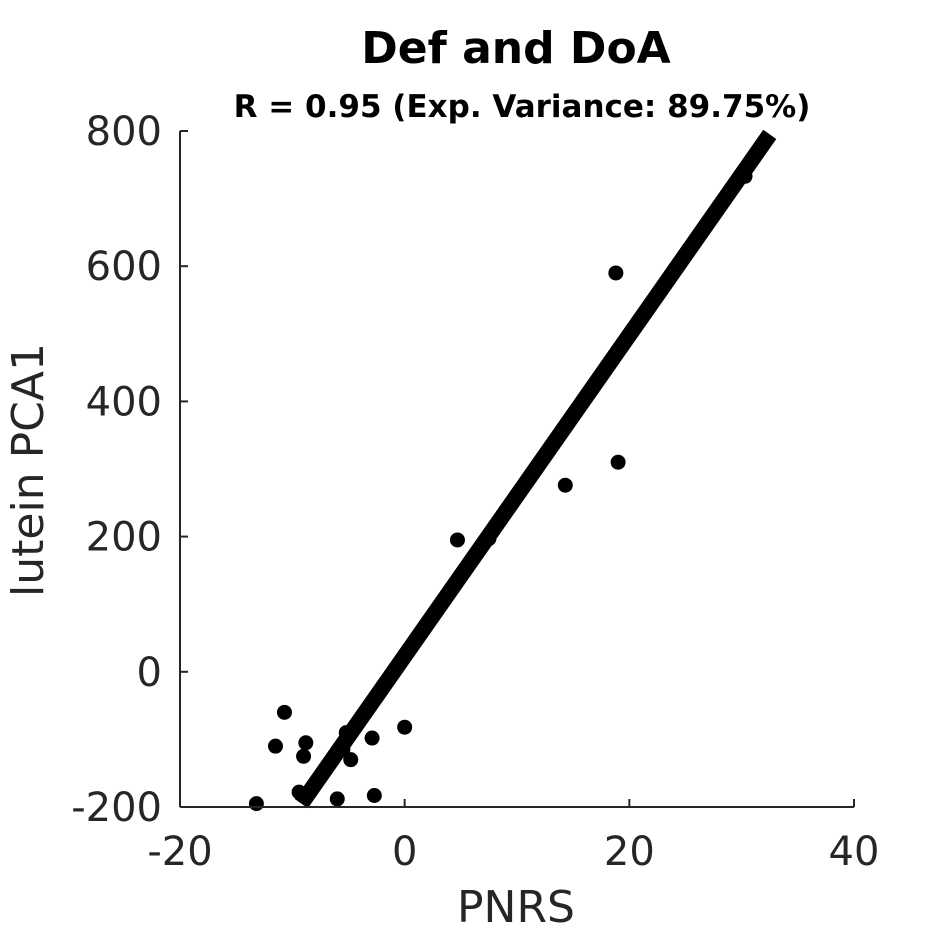 The image size is (945, 945). I want to click on x-tick-label: -20, so click(179, 852).